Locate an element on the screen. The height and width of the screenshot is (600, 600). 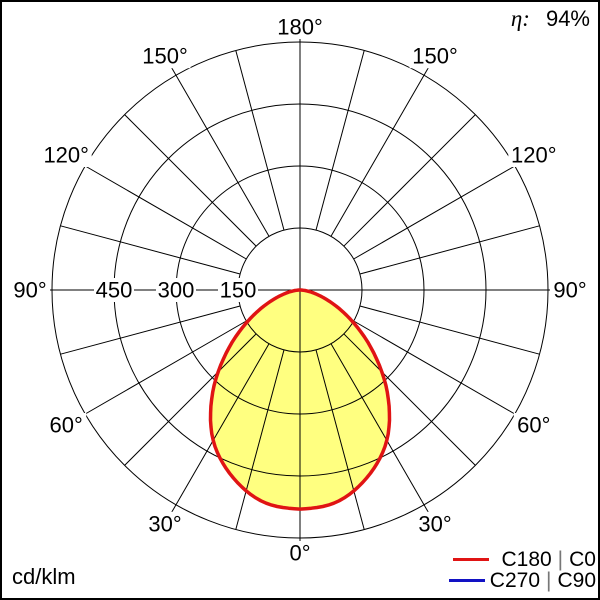
legend-text-c90: C90 is located at coordinates (576, 580).